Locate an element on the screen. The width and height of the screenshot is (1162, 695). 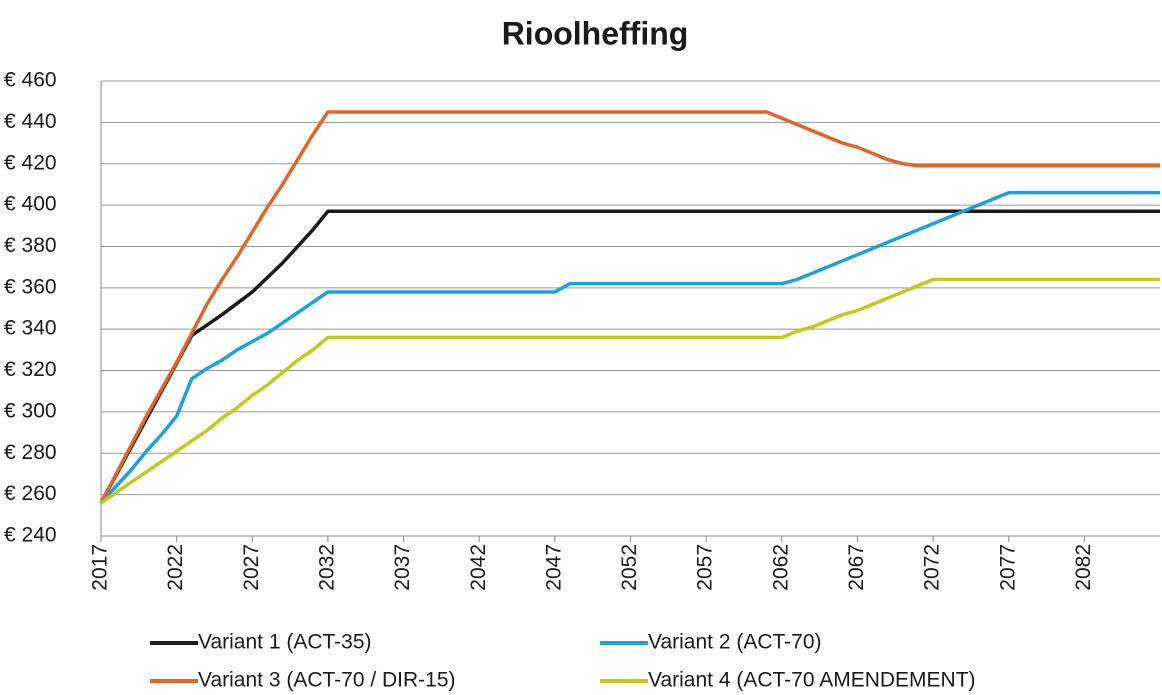
y-tick-label: € 380 is located at coordinates (30, 245).